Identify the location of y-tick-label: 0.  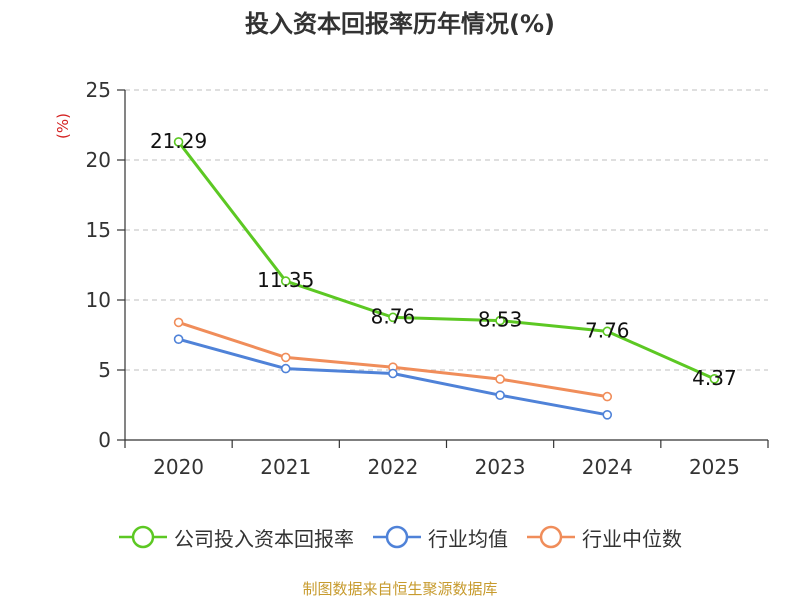
(104, 440).